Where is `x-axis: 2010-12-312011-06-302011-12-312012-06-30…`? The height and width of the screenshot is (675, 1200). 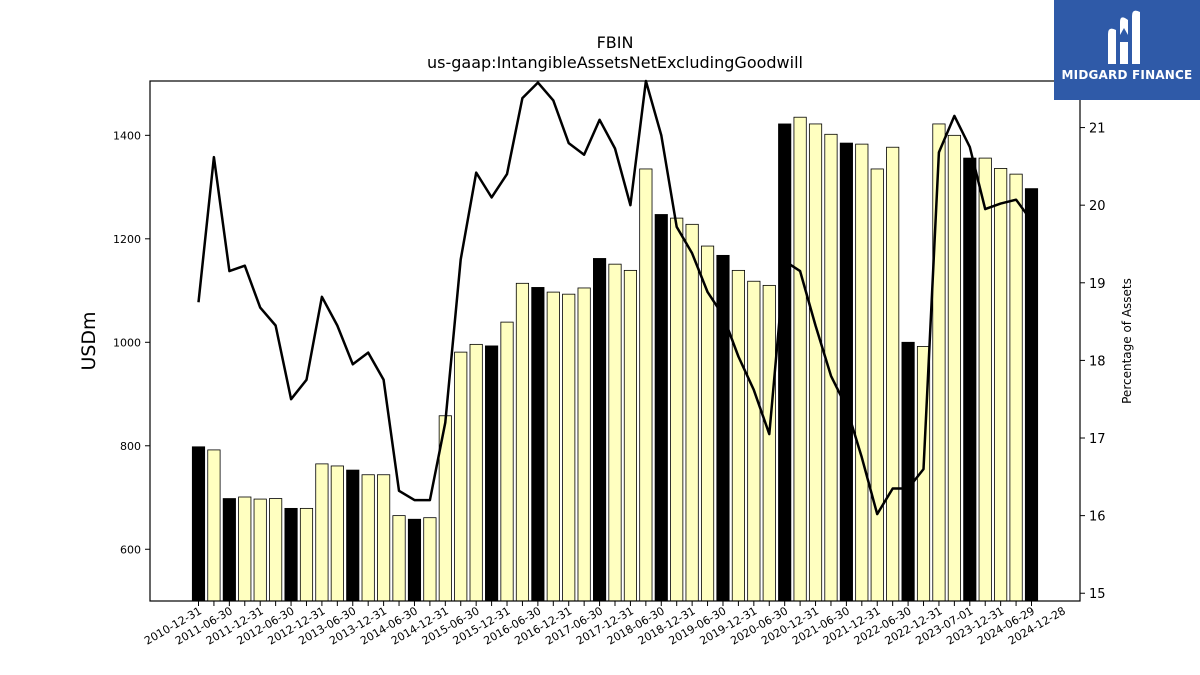
x-axis: 2010-12-312011-06-302011-12-312012-06-30… is located at coordinates (605, 624).